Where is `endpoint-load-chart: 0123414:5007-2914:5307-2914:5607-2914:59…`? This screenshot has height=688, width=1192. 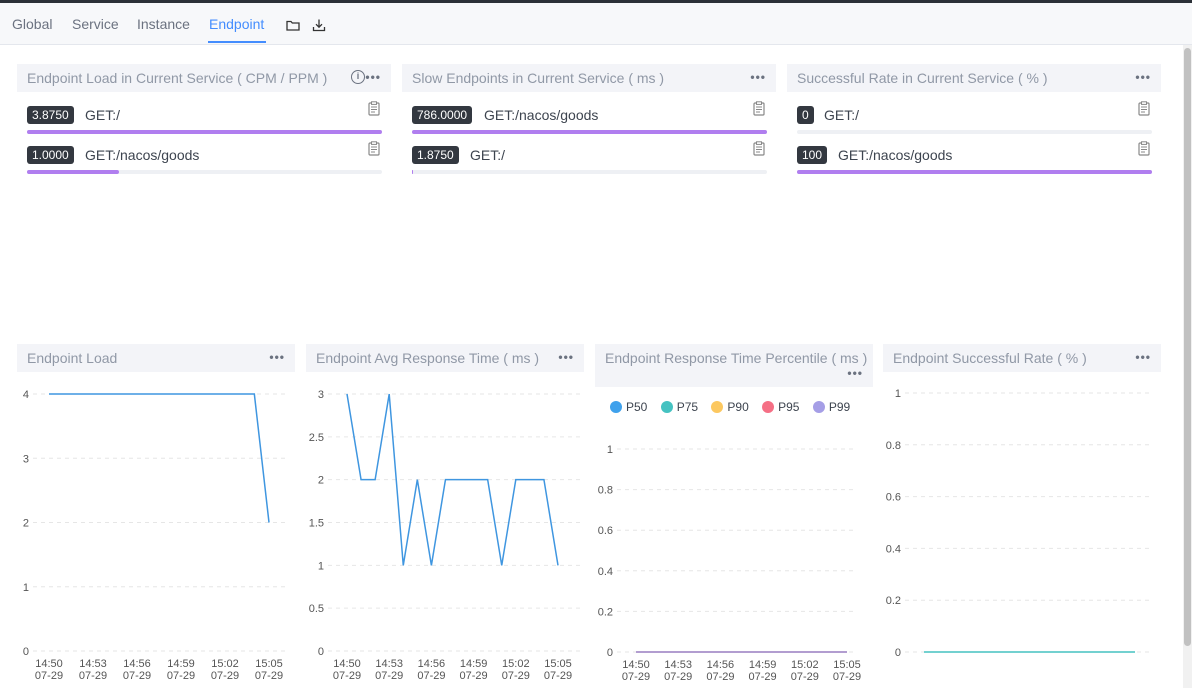 endpoint-load-chart: 0123414:5007-2914:5307-2914:5607-2914:59… is located at coordinates (154, 535).